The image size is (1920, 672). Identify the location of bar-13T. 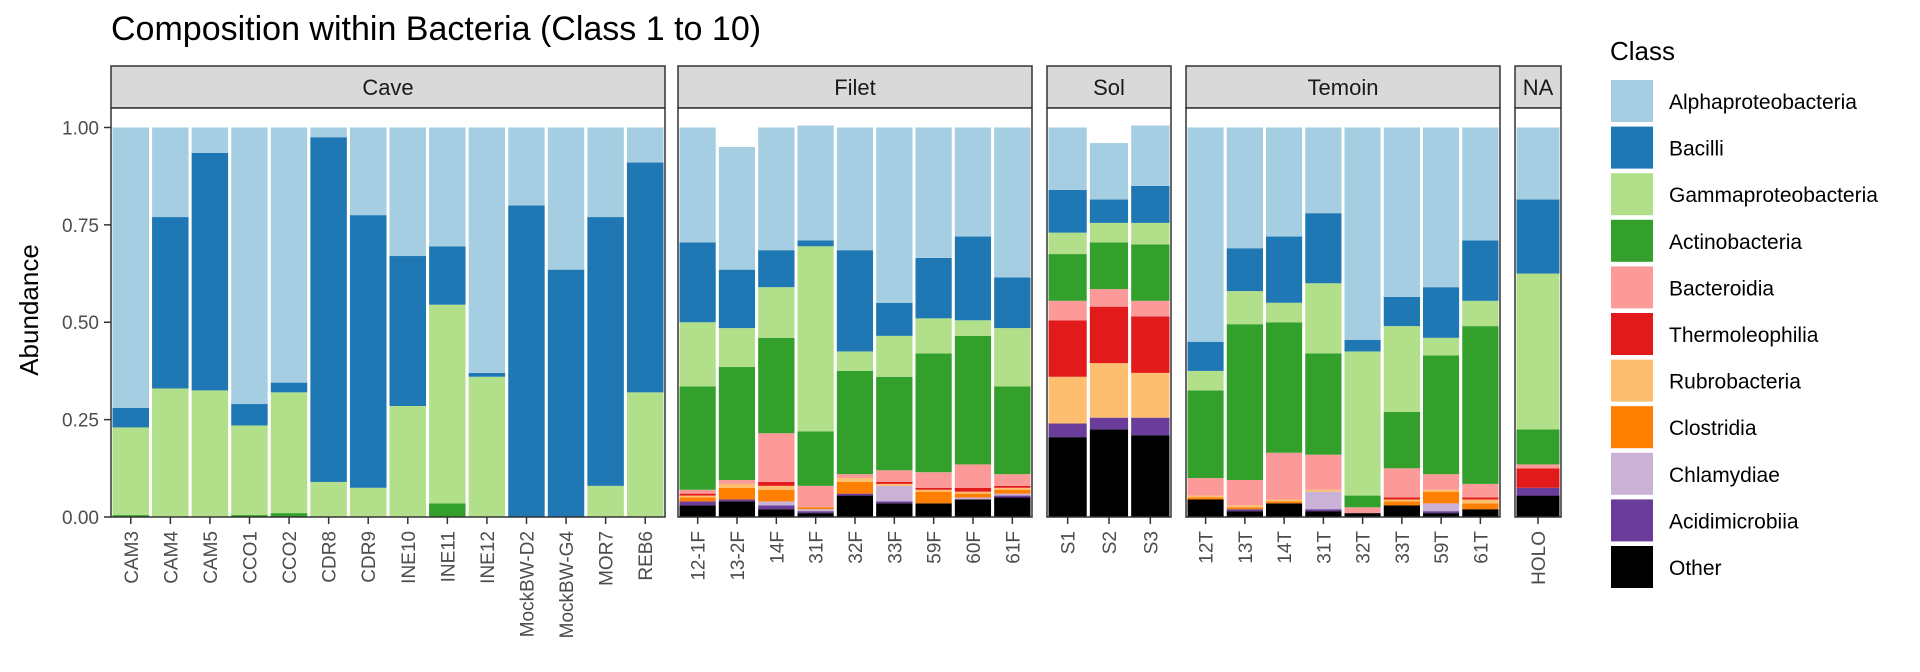
(1244, 322).